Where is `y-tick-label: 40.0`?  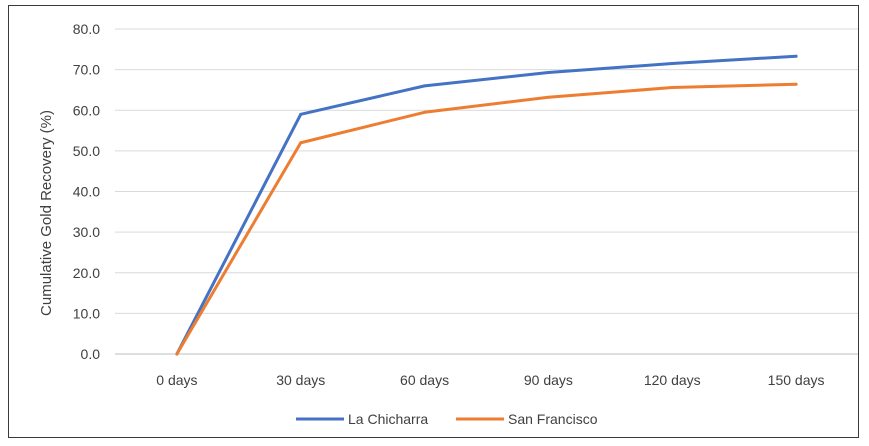 y-tick-label: 40.0 is located at coordinates (86, 192).